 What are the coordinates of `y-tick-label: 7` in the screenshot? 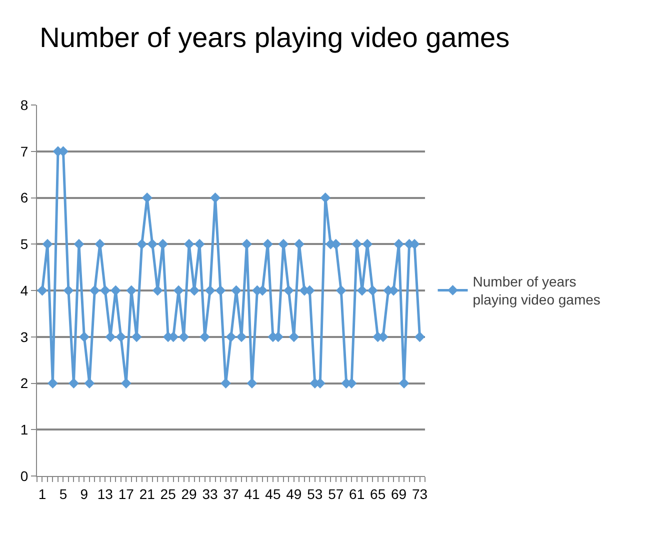 It's located at (24, 151).